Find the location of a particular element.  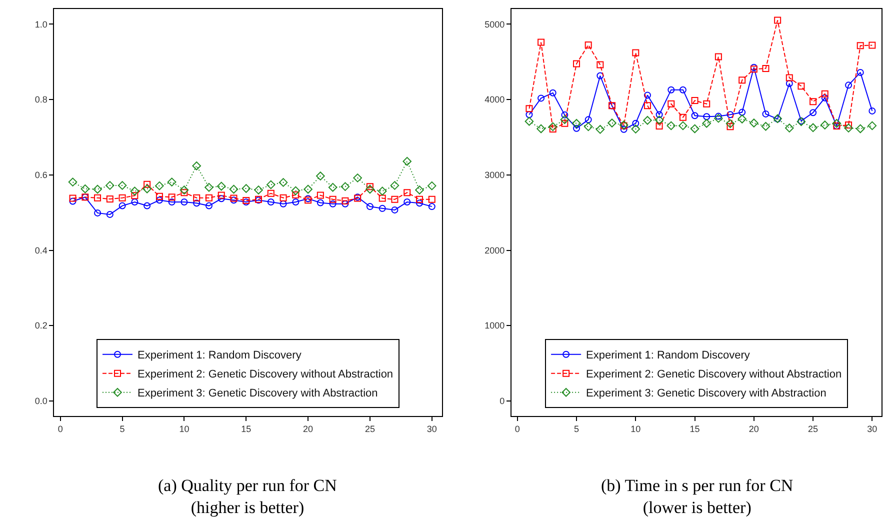

legend-label: Experiment 1: Random Discovery is located at coordinates (668, 356).